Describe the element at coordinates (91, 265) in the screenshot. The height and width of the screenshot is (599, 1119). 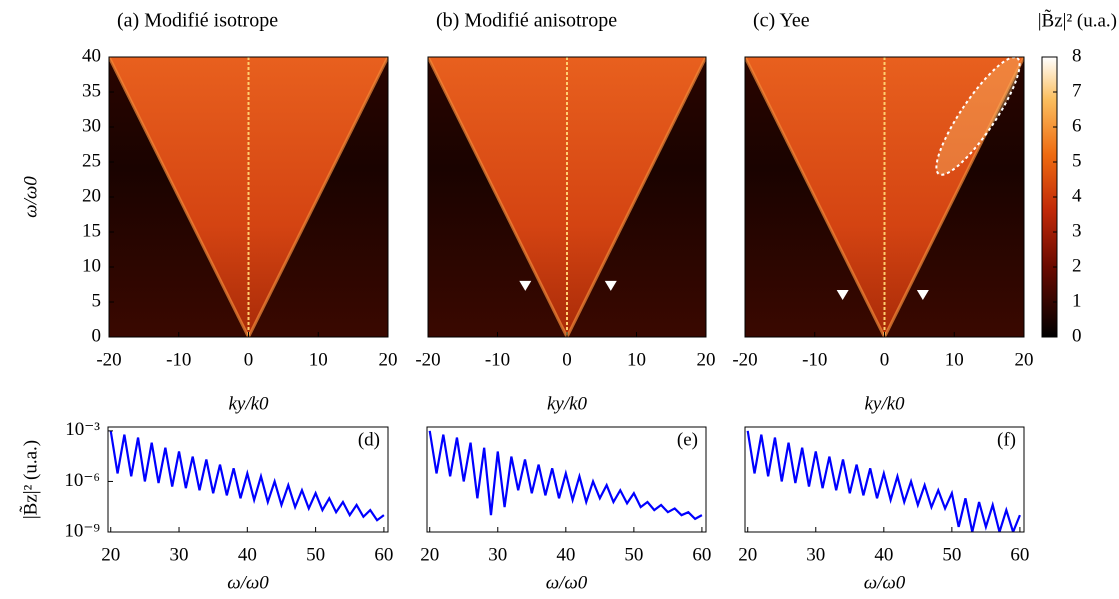
I see `y-tick-label: 10` at that location.